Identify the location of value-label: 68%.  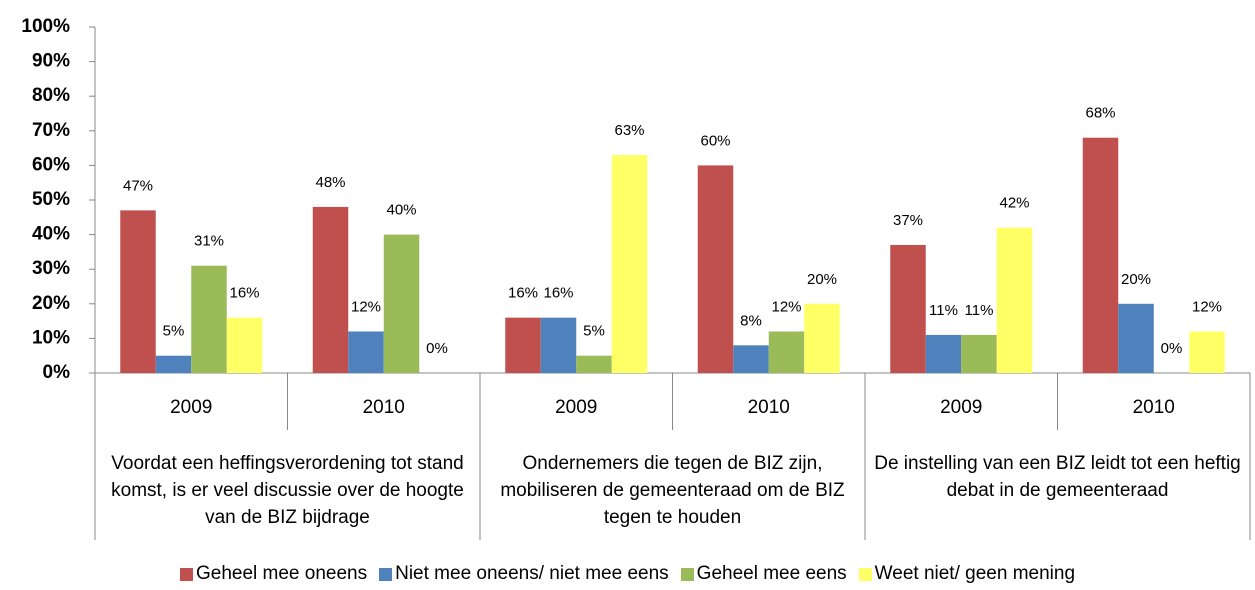
(1100, 113).